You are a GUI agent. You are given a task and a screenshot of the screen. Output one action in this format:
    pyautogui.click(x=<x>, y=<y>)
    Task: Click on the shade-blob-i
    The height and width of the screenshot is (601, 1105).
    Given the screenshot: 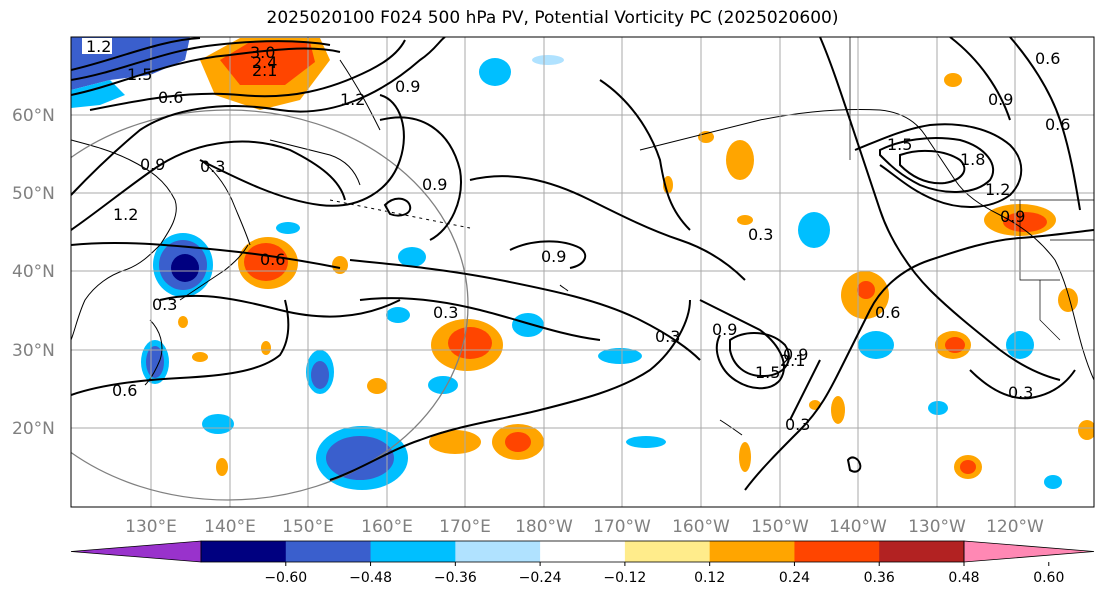 What is the action you would take?
    pyautogui.click(x=620, y=356)
    